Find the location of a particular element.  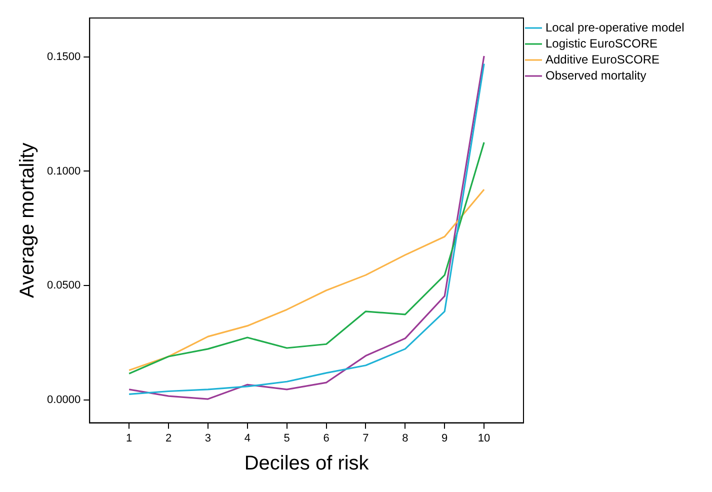

y-tick-label: 0.1000 is located at coordinates (63, 171).